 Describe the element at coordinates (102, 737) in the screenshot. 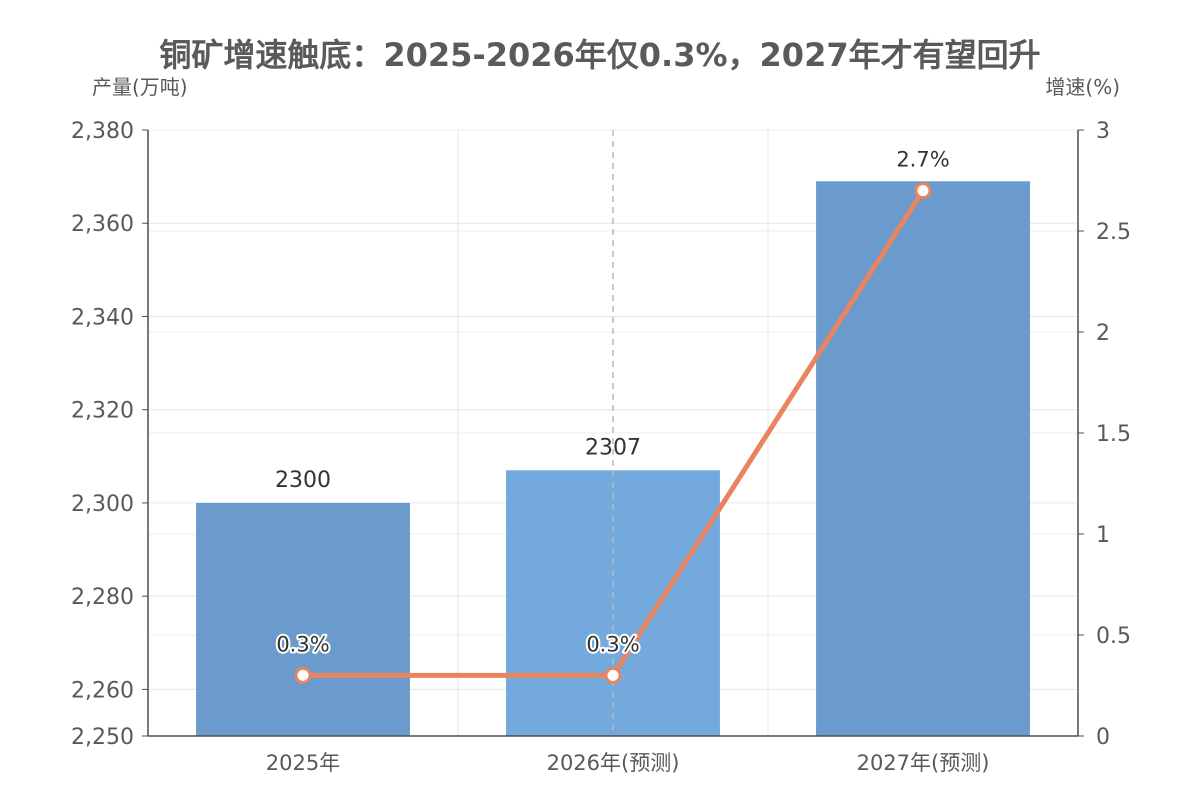

I see `left-tick-label: 2,250` at that location.